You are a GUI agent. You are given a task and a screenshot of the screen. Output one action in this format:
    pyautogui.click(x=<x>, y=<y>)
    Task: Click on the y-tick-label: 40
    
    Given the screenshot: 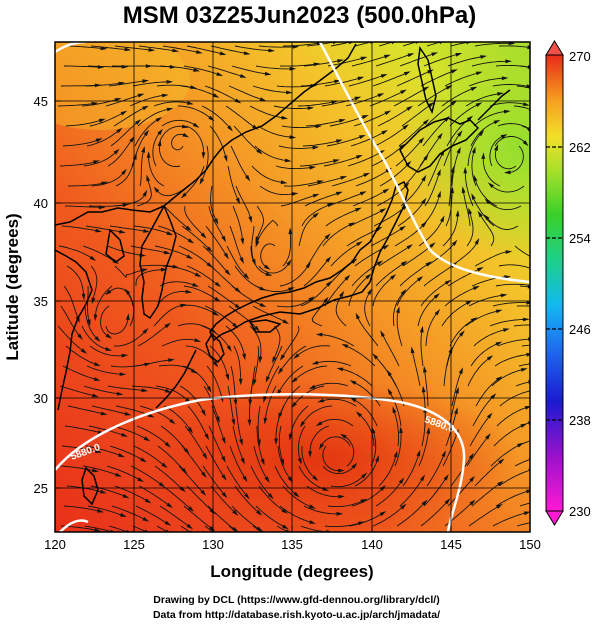 What is the action you would take?
    pyautogui.click(x=41, y=203)
    